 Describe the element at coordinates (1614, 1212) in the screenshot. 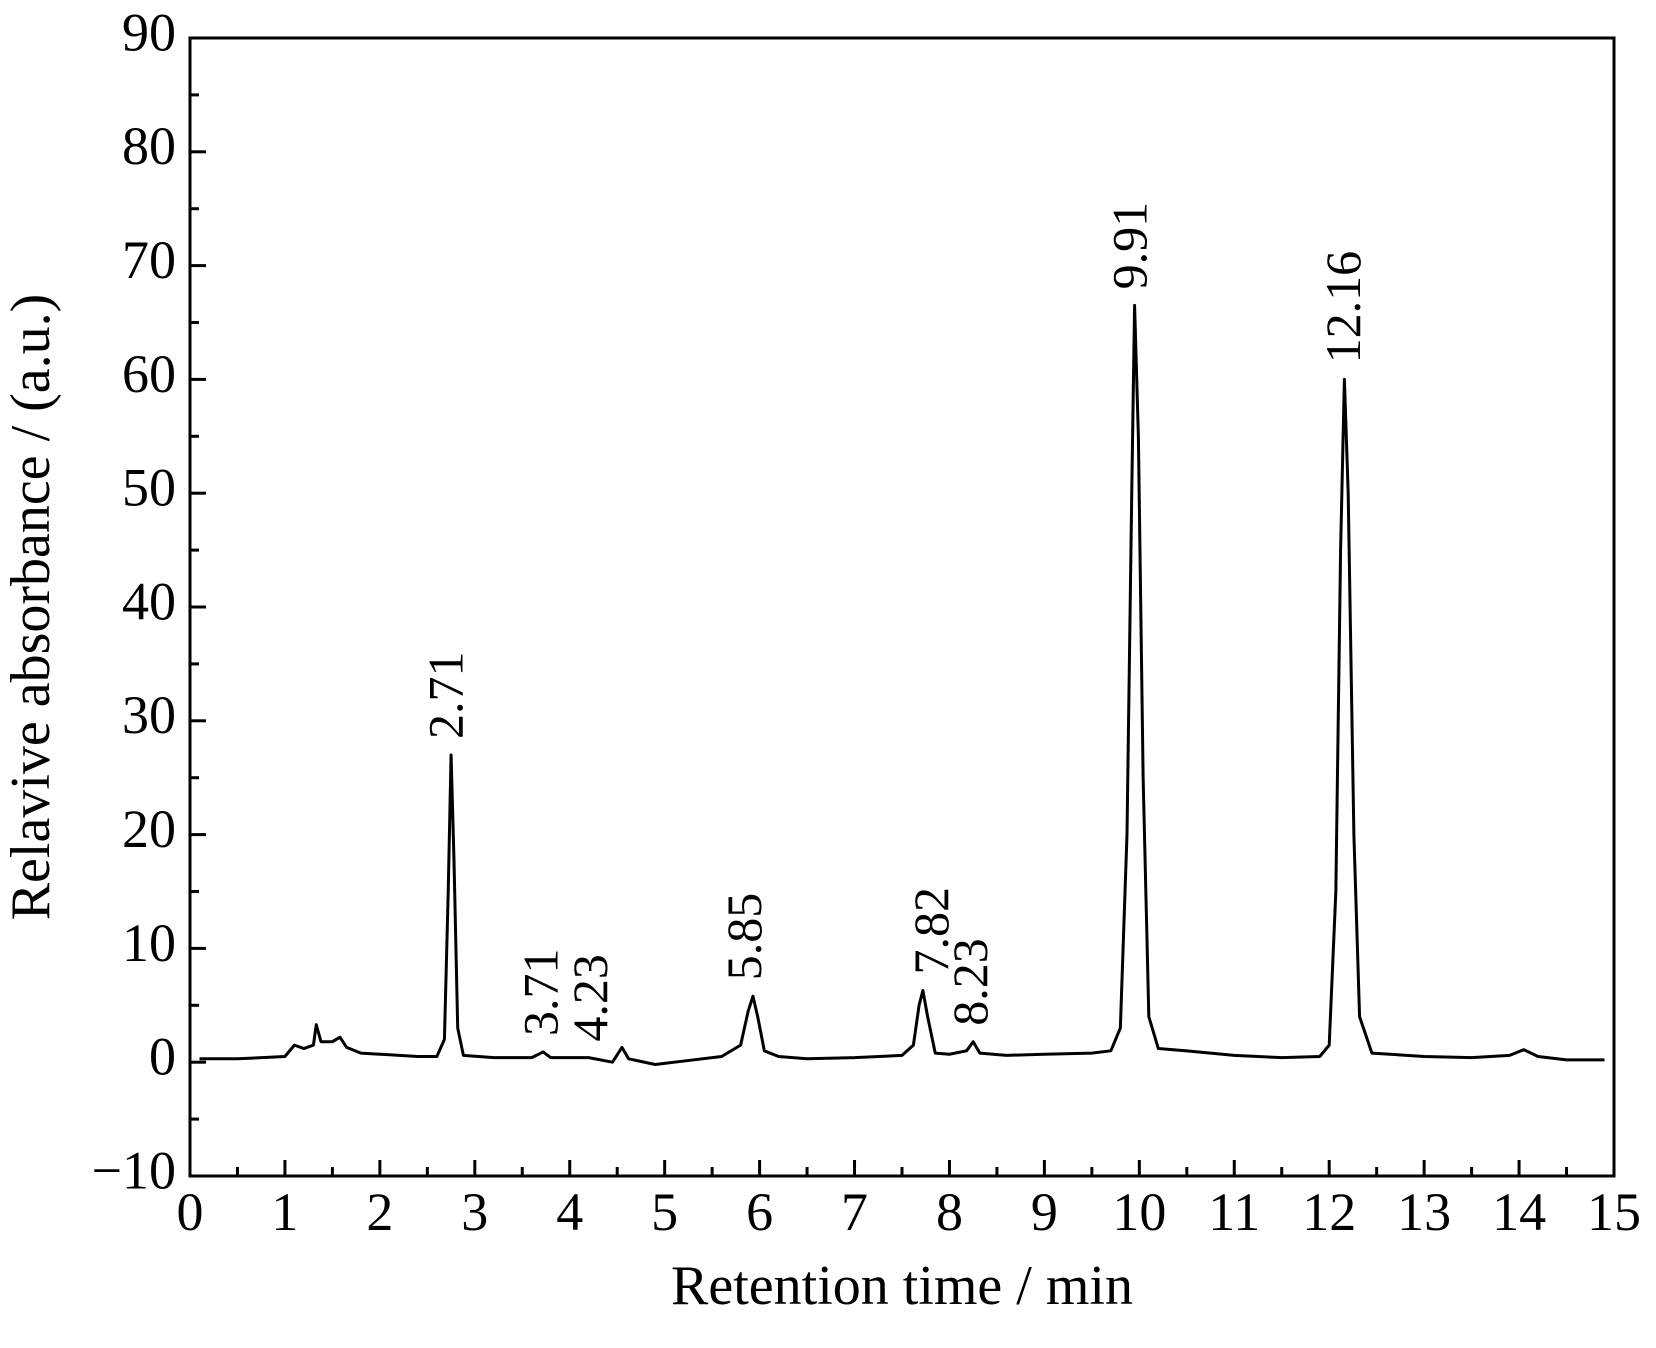

I see `x-tick-label: 15` at that location.